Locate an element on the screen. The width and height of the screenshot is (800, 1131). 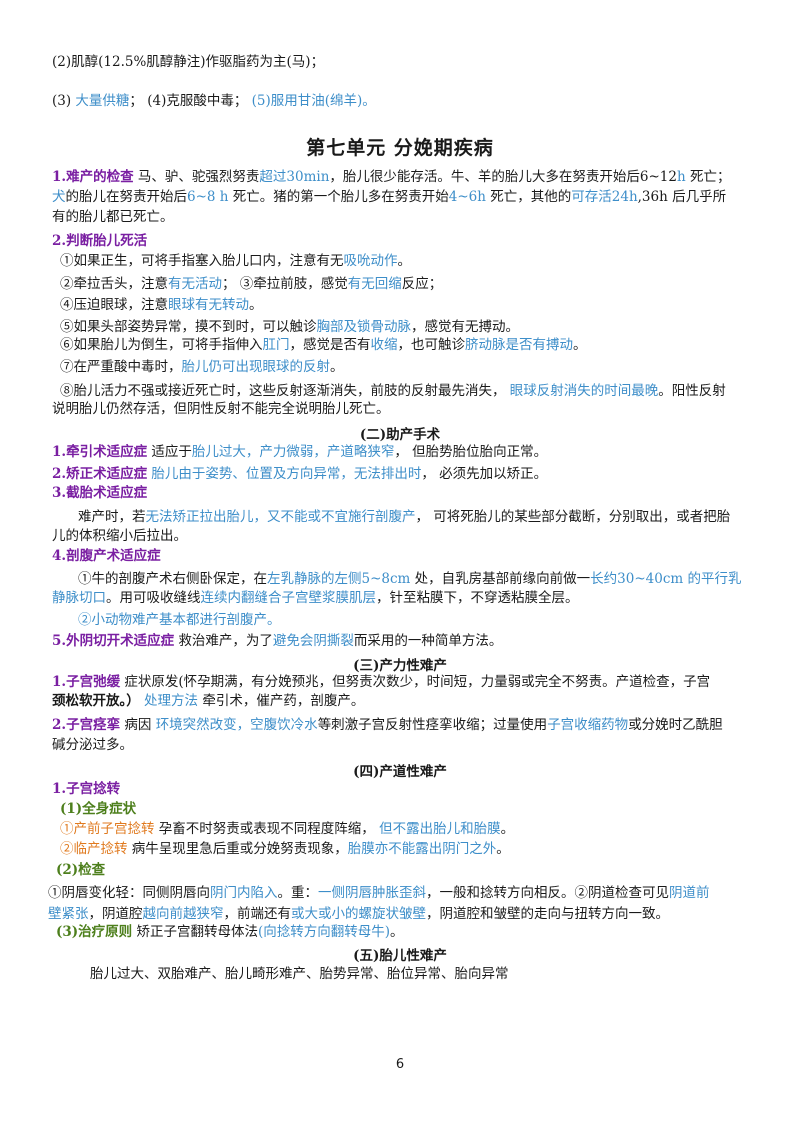
highlight-text: 眼球有无转动 is located at coordinates (208, 305).